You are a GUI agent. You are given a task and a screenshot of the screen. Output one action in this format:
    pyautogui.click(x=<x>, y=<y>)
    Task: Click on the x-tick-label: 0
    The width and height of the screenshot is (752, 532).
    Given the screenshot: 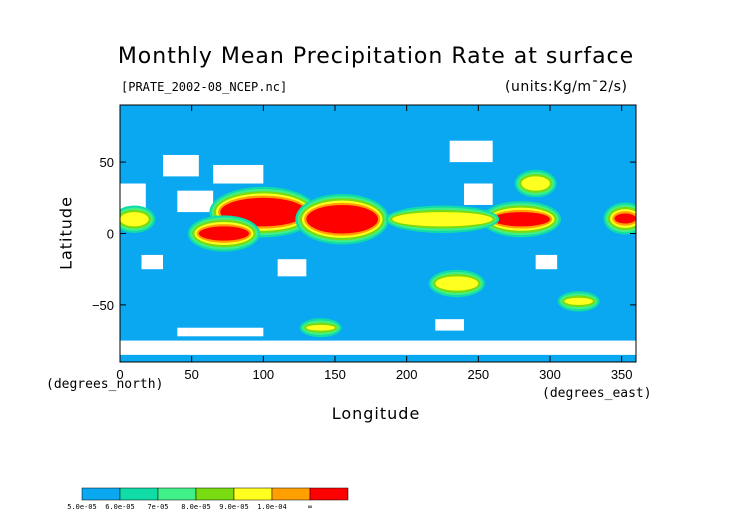 What is the action you would take?
    pyautogui.click(x=119, y=374)
    